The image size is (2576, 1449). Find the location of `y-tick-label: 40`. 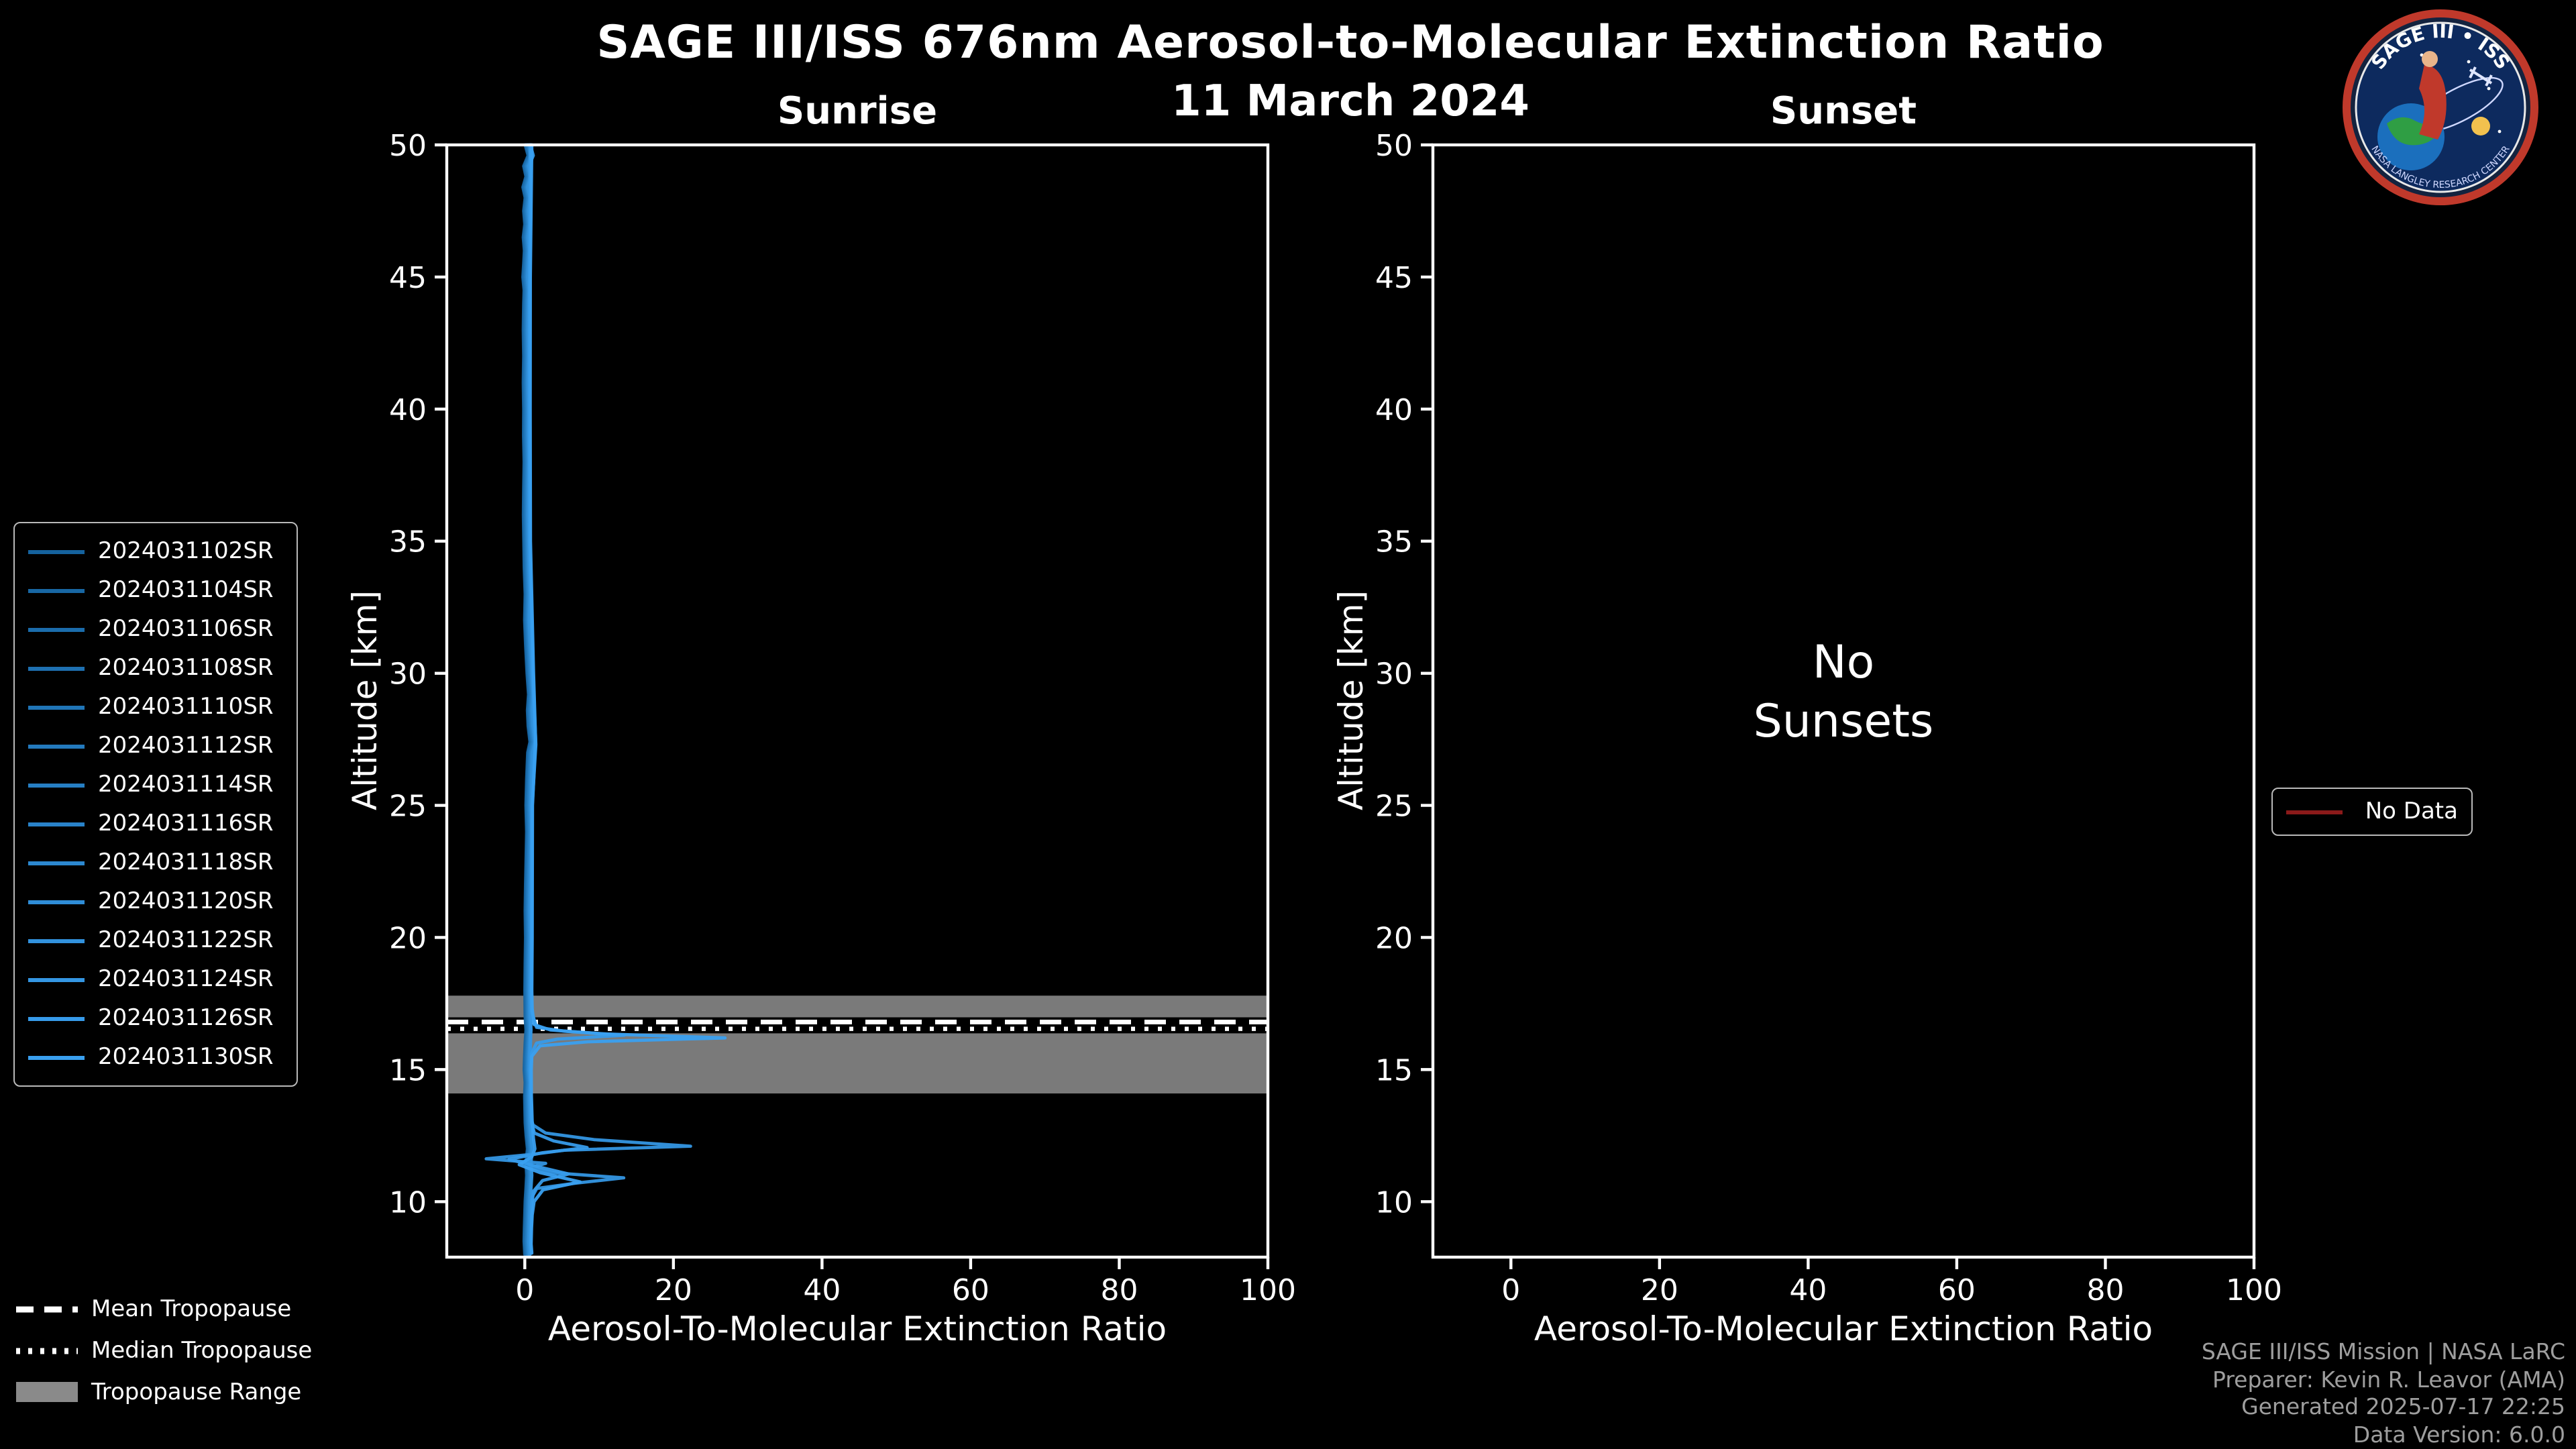

y-tick-label: 40 is located at coordinates (1394, 410).